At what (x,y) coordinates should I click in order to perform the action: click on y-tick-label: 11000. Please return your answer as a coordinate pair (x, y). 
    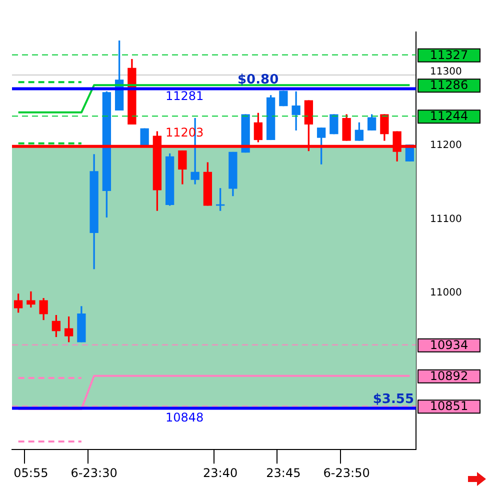
    Looking at the image, I should click on (446, 293).